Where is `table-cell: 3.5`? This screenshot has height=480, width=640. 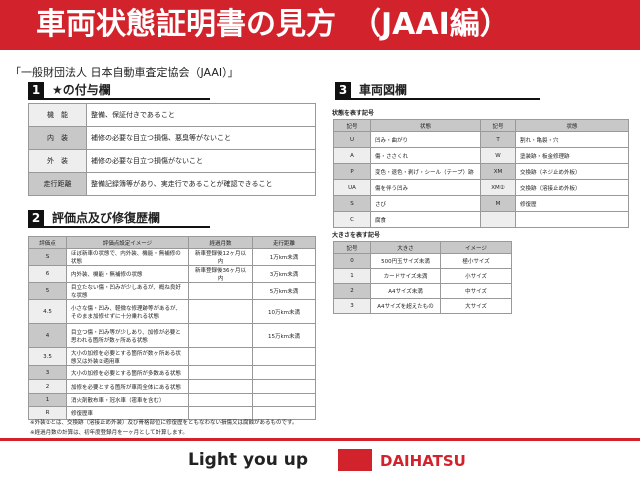 table-cell: 3.5 is located at coordinates (47, 356).